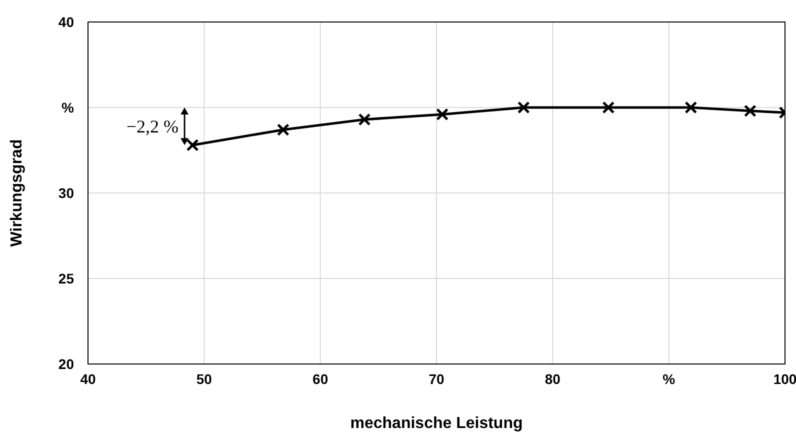 The image size is (796, 432). What do you see at coordinates (17, 193) in the screenshot?
I see `y-axis-title: Wirkungsgrad` at bounding box center [17, 193].